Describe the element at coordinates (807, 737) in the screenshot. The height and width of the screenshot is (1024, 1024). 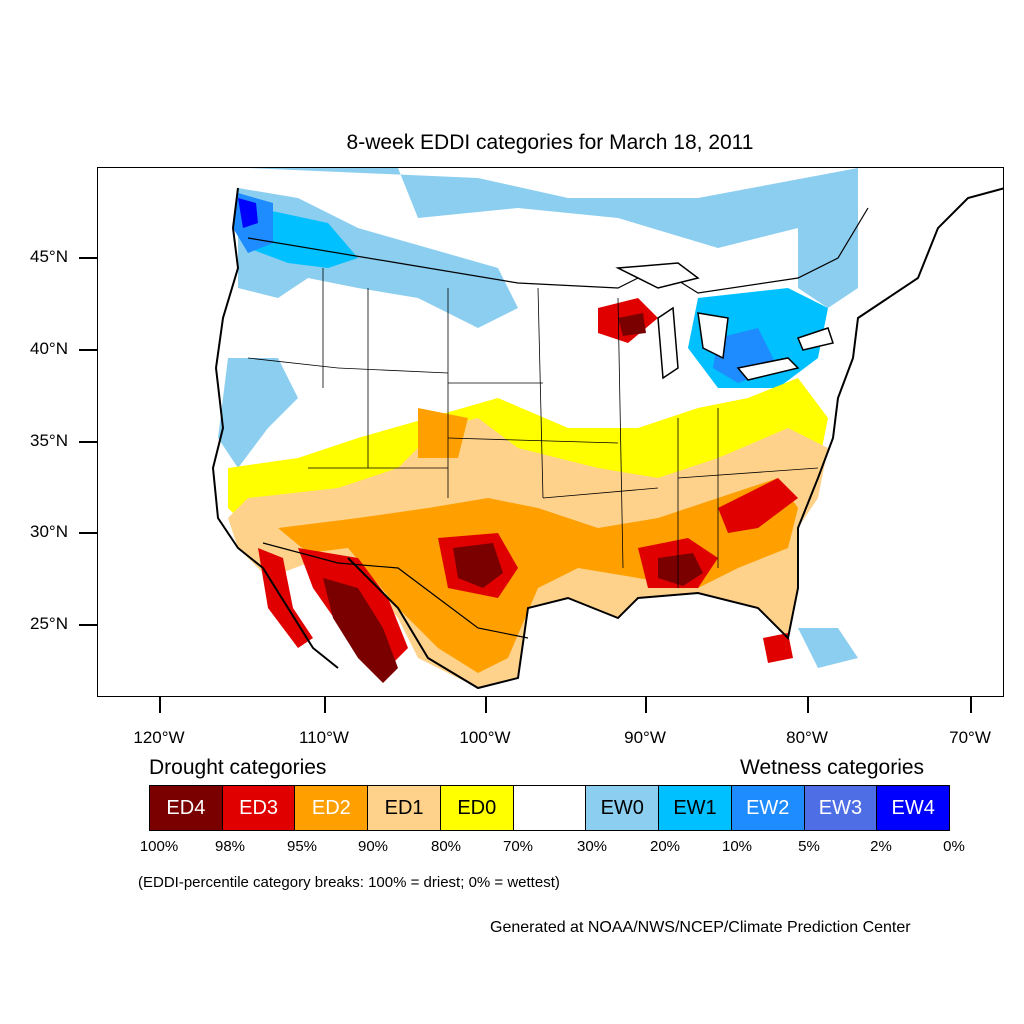
I see `lon-label-80: 80°W` at that location.